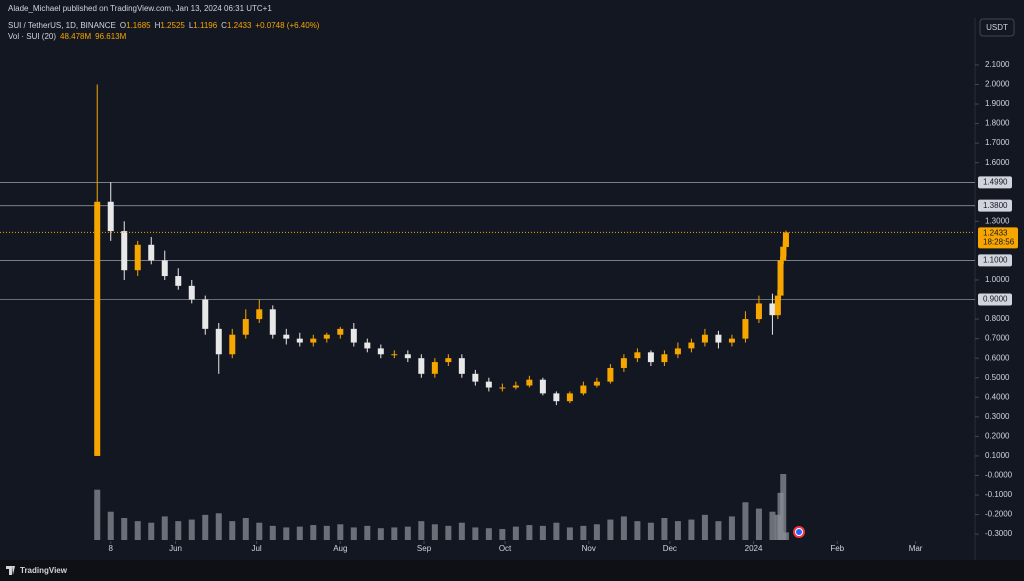 The image size is (1024, 581). What do you see at coordinates (75, 36) in the screenshot?
I see `volume-value: 48.478M` at bounding box center [75, 36].